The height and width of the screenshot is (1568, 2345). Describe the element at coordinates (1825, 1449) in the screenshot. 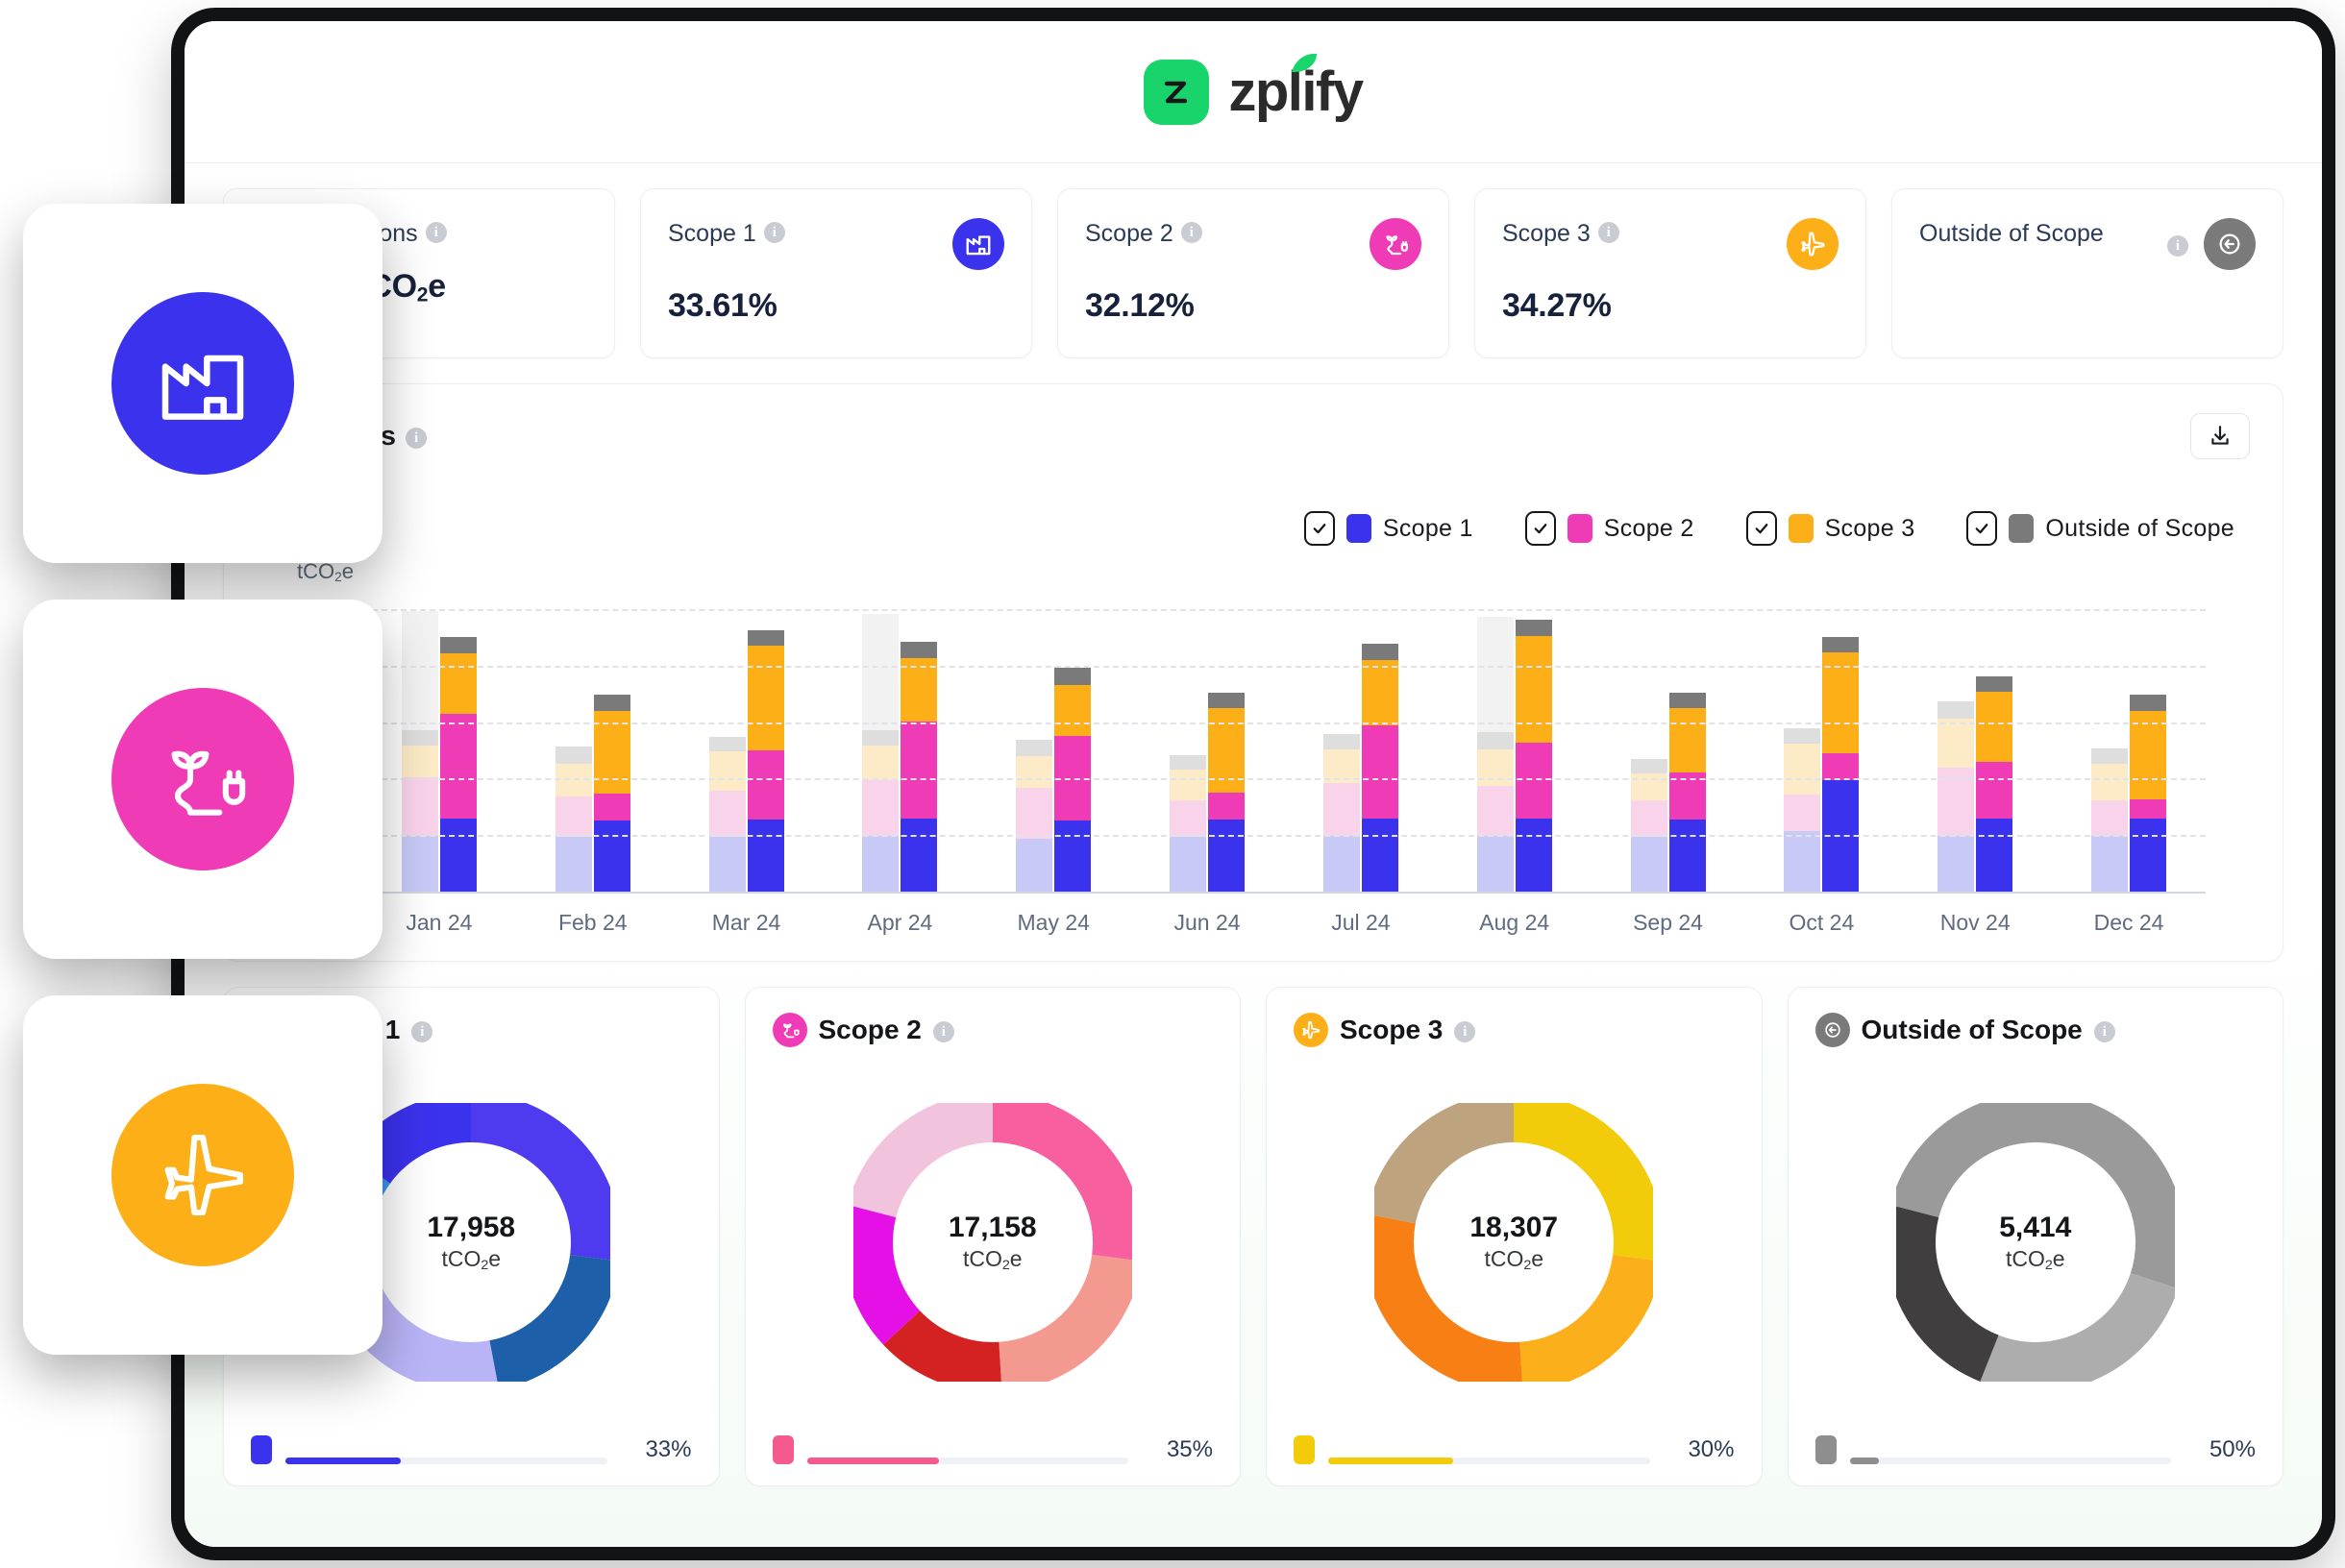

I see `footer-swatch` at that location.